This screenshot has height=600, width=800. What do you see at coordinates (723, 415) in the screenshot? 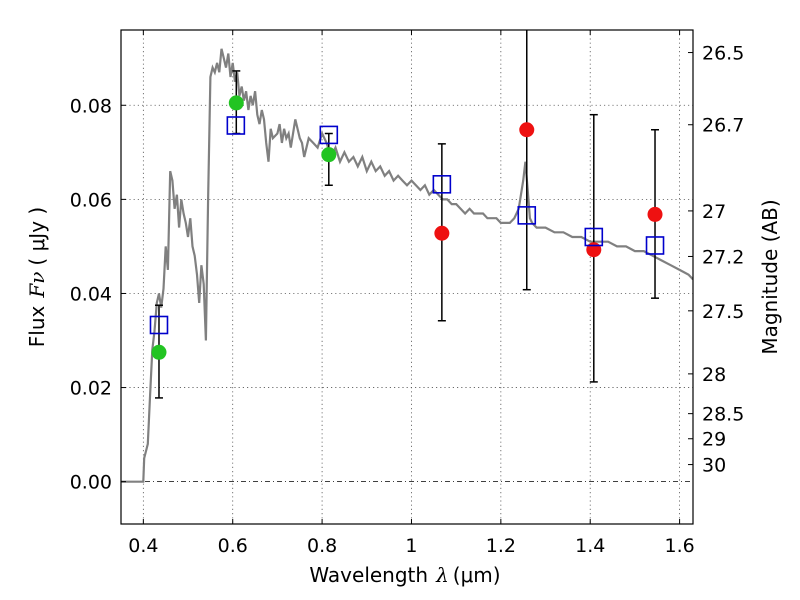
I see `mag-tick-label-6: 28.5` at bounding box center [723, 415].